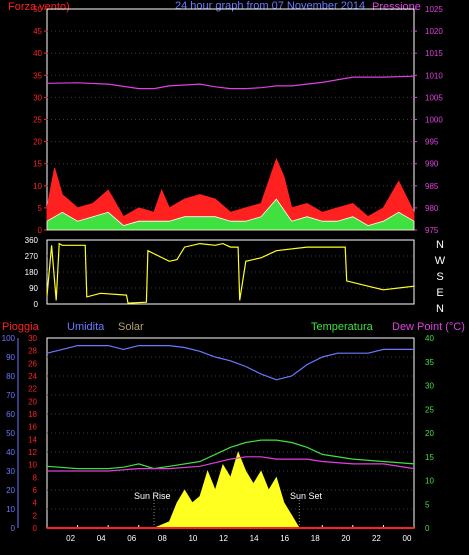  What do you see at coordinates (32, 401) in the screenshot?
I see `rain-tick-label: 20` at bounding box center [32, 401].